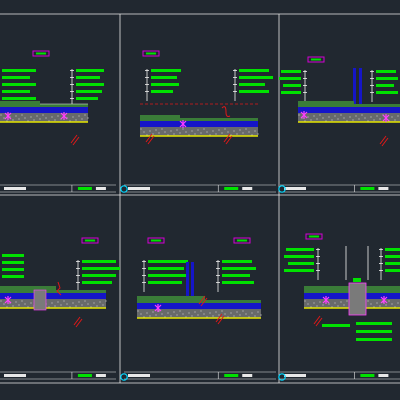 Image resolution: width=400 pixels, height=400 pixels. What do you see at coordinates (357, 280) in the screenshot?
I see `pier-cap` at bounding box center [357, 280].